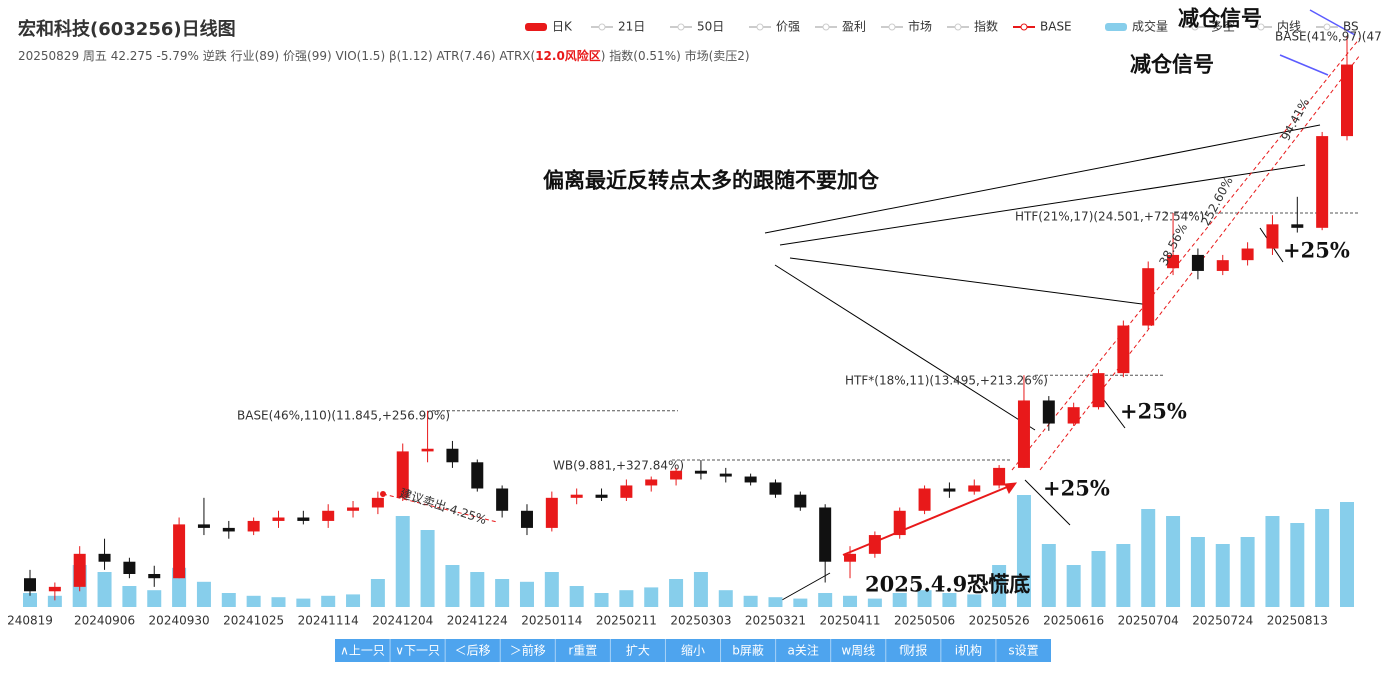 This screenshot has height=681, width=1397. I want to click on annotation: 2025.4.9恐慌底, so click(947, 584).